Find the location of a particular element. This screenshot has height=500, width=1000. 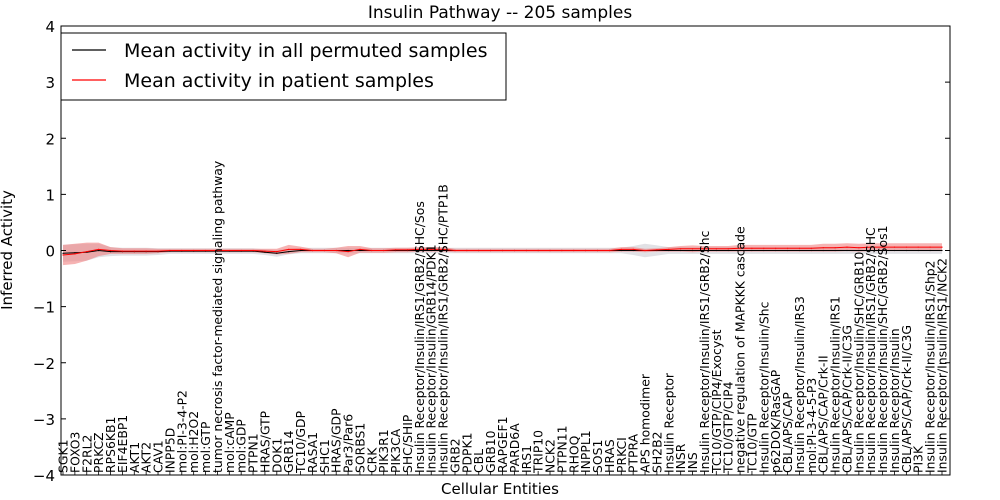

x-tick-label: F2RL2 is located at coordinates (86, 454).